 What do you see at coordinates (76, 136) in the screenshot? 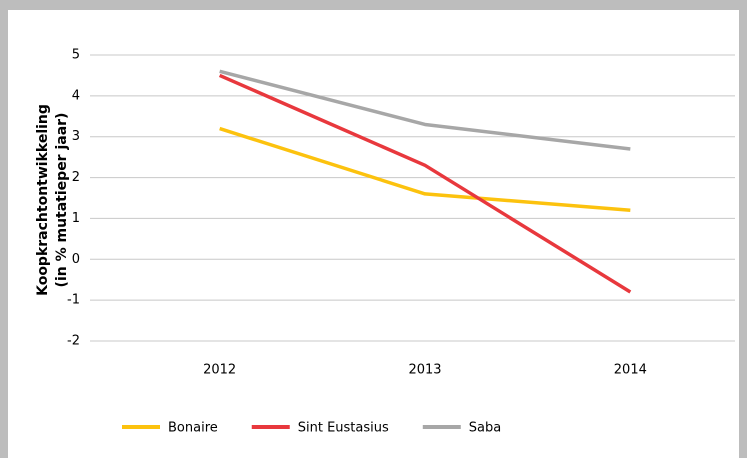
I see `y-tick-label: 3` at bounding box center [76, 136].